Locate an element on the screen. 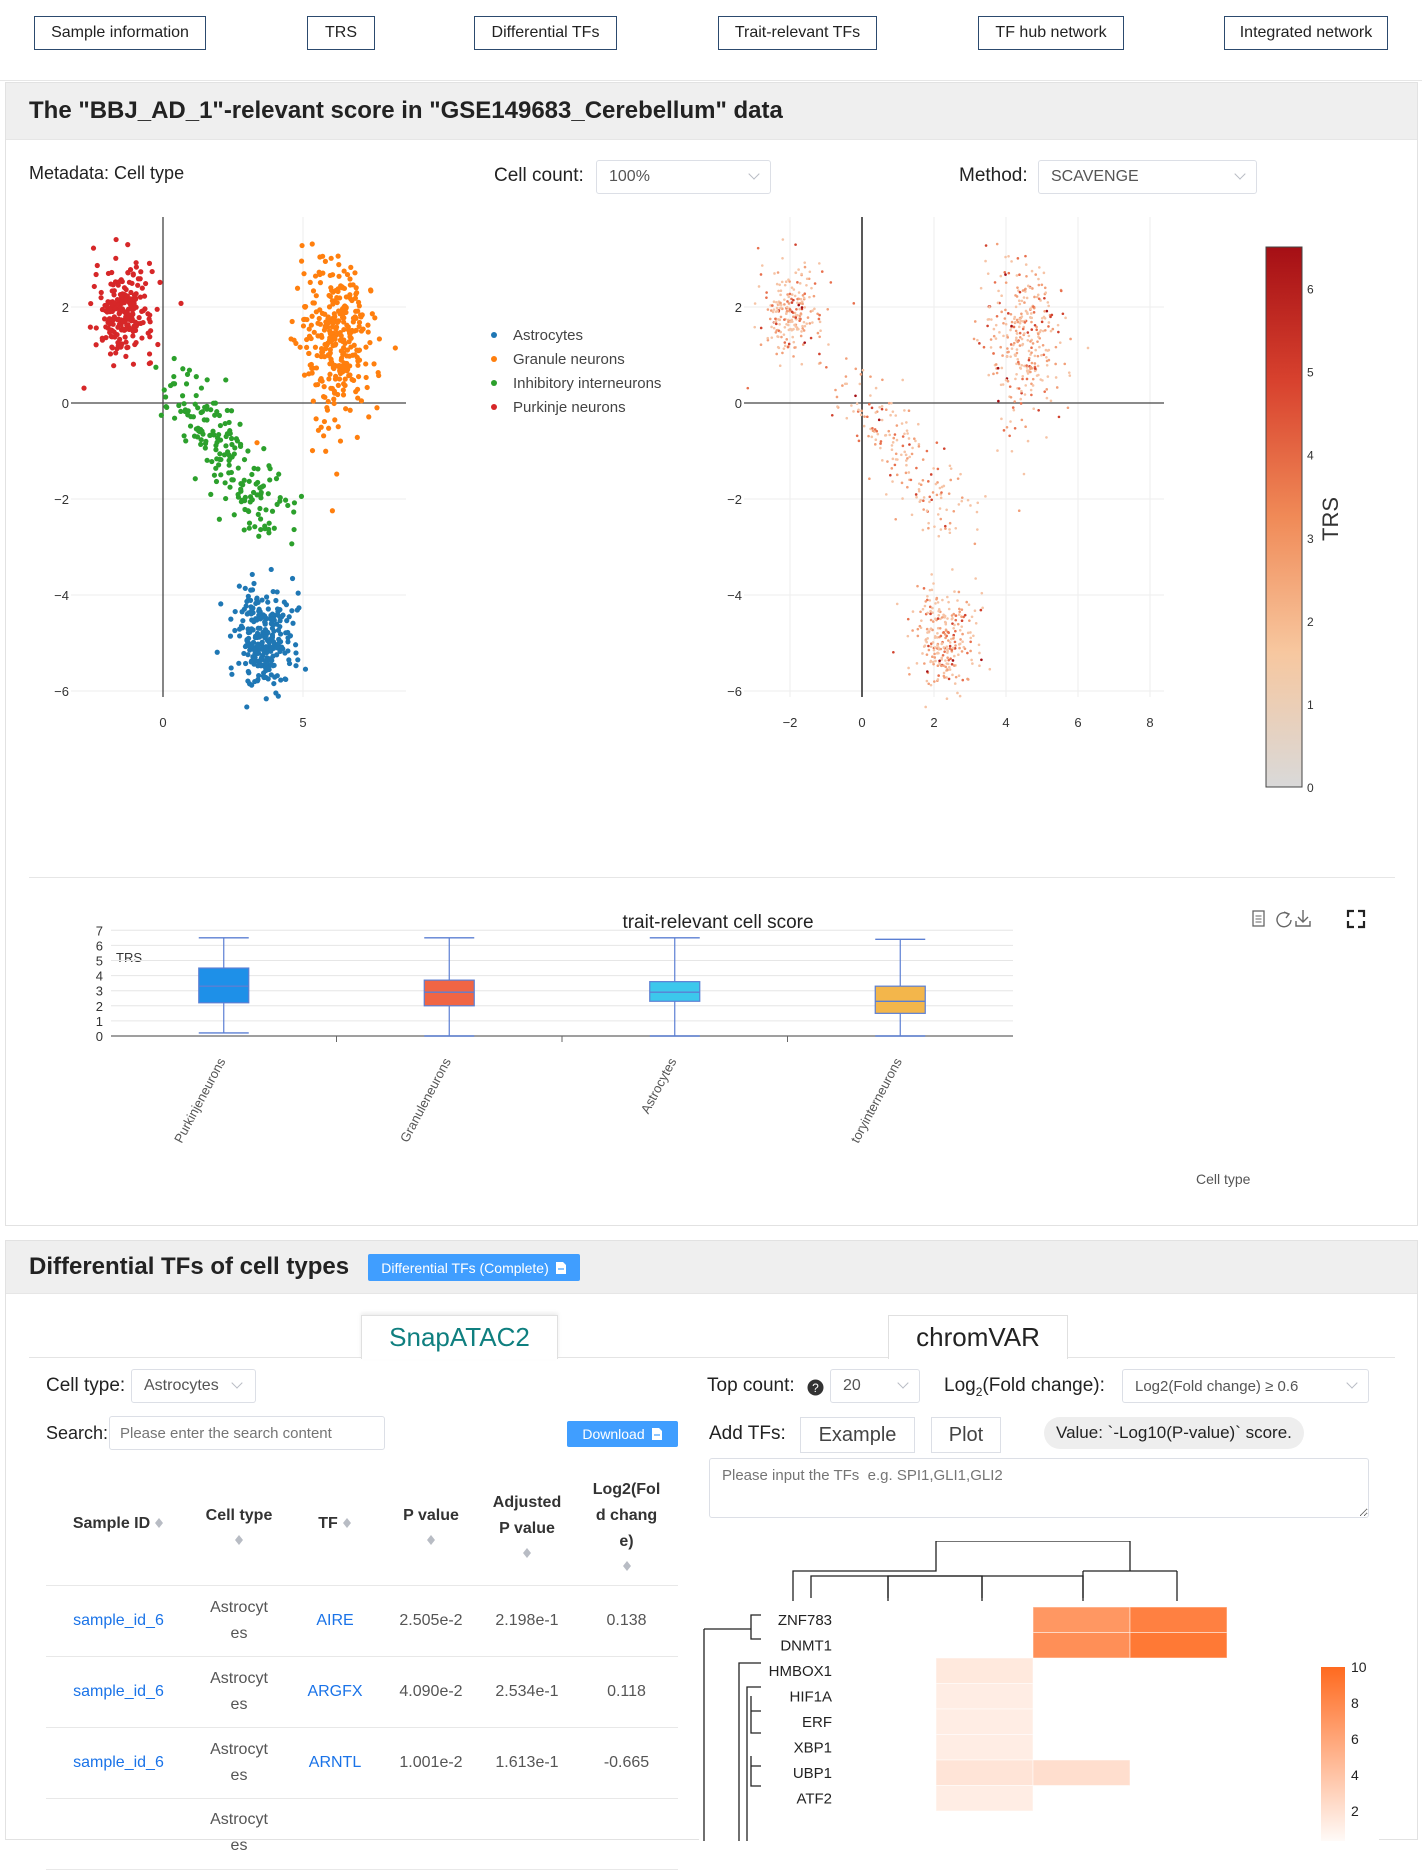 The height and width of the screenshot is (1870, 1422). box-inhibitoryinterneurons is located at coordinates (900, 987).